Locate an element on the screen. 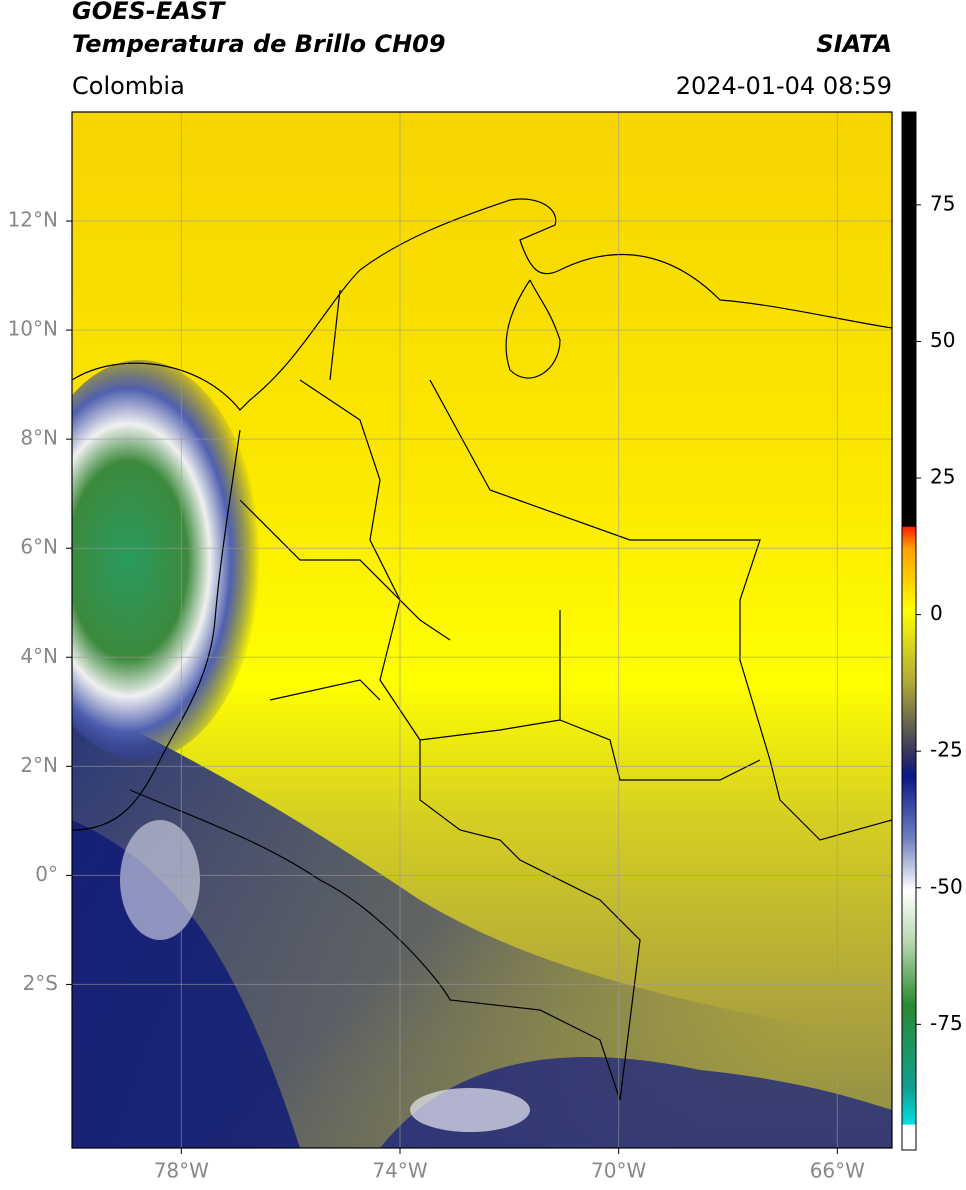 This screenshot has height=1190, width=966. y-tick-label: 0° is located at coordinates (46, 874).